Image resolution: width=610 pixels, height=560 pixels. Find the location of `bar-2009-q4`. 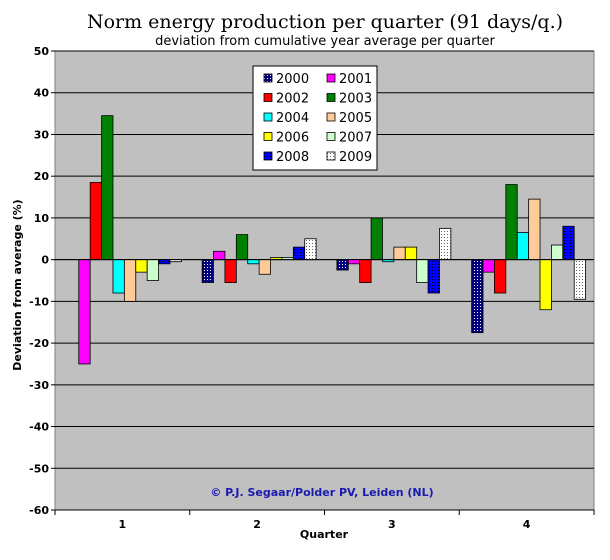

bar-2009-q4 is located at coordinates (580, 279).